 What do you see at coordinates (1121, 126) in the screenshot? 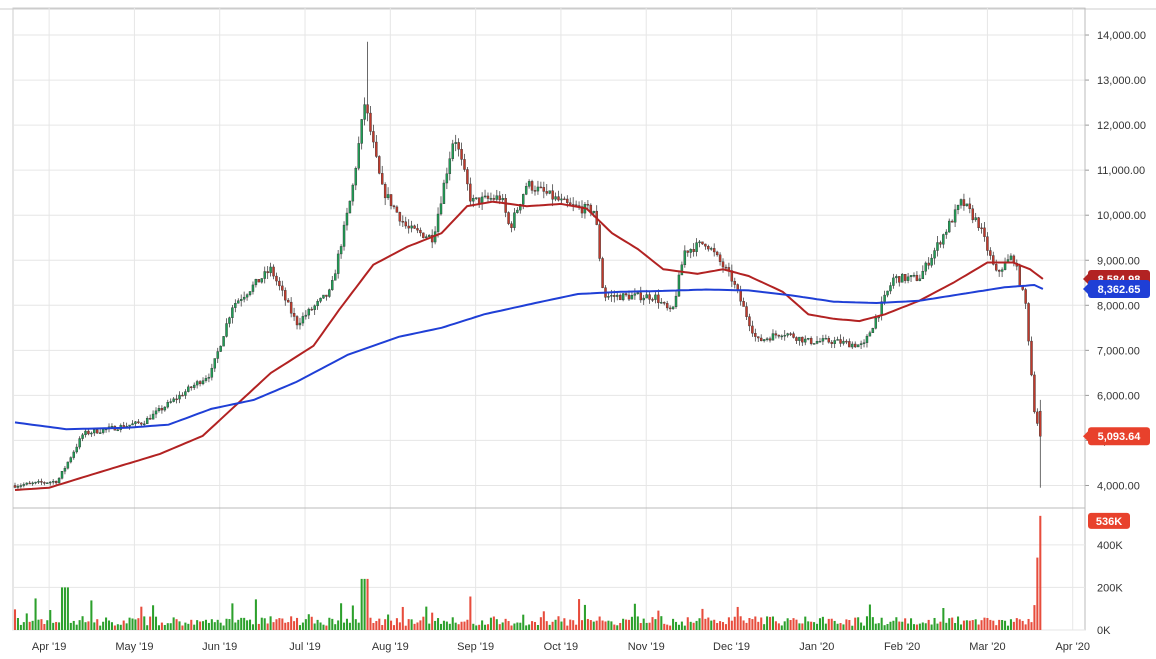
I see `y-tick-label: 12,000.00` at bounding box center [1121, 126].